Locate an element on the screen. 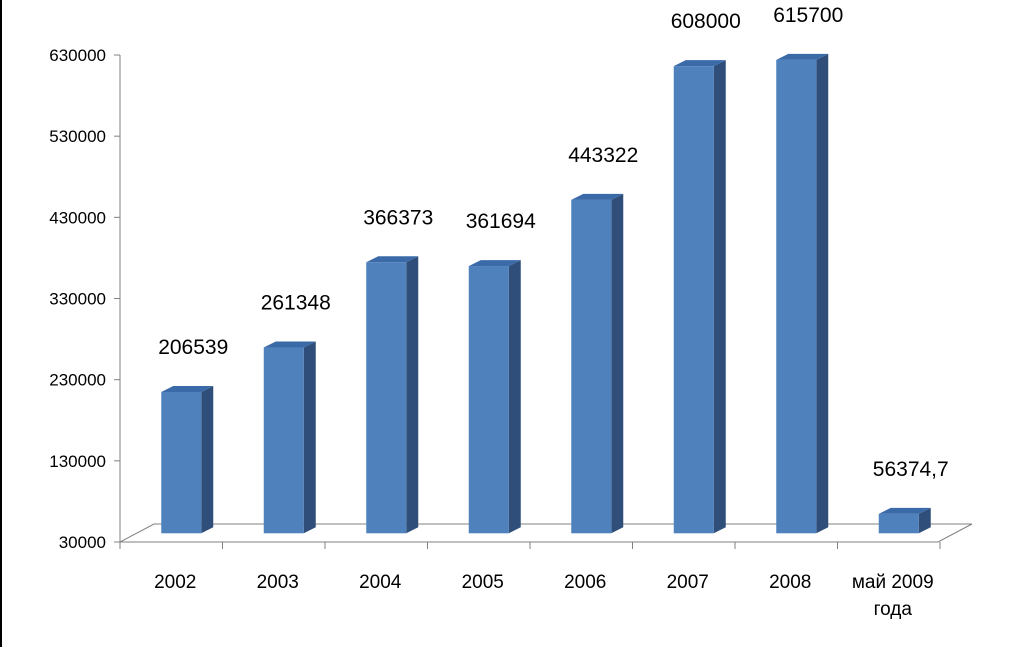 The width and height of the screenshot is (1010, 647). y-tick-label: 430000 is located at coordinates (77, 217).